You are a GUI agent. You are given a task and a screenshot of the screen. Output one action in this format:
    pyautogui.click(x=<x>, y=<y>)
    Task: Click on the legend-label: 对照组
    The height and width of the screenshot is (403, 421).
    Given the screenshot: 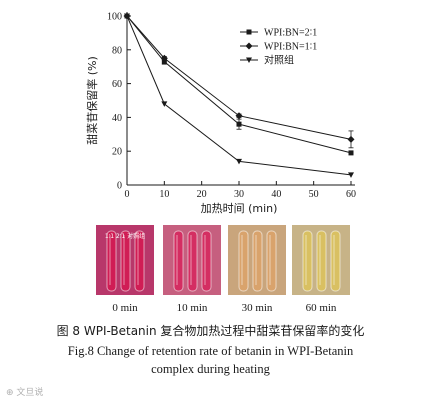 What is the action you would take?
    pyautogui.click(x=279, y=60)
    